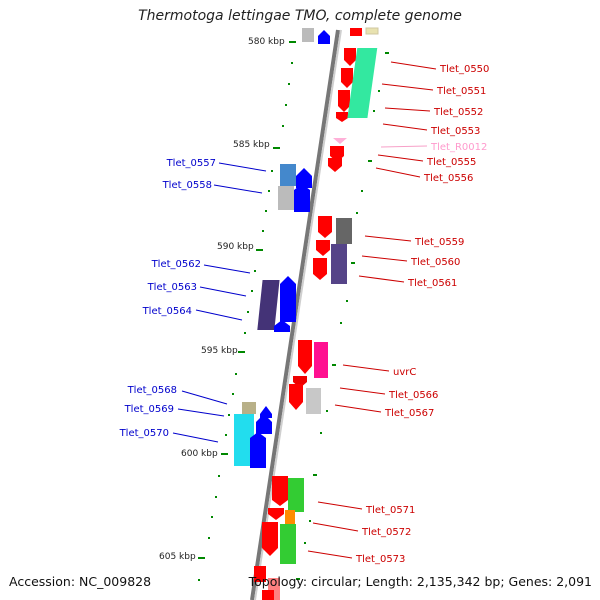 This screenshot has width=600, height=600. What do you see at coordinates (149, 409) in the screenshot?
I see `gene-label: Tlet_0569` at bounding box center [149, 409].